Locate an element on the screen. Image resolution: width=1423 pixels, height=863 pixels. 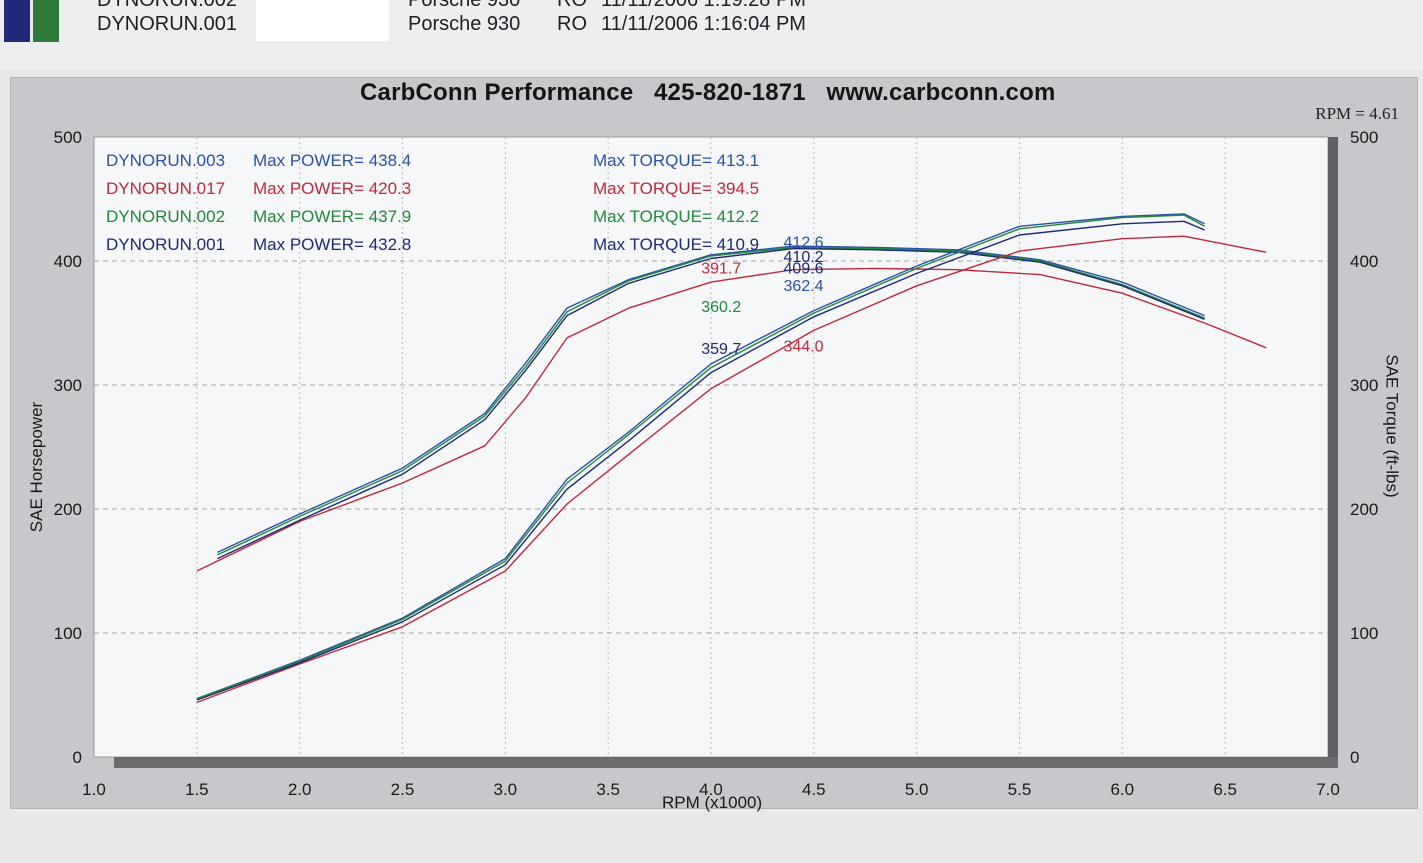
bottom-axis-bar is located at coordinates (726, 762).